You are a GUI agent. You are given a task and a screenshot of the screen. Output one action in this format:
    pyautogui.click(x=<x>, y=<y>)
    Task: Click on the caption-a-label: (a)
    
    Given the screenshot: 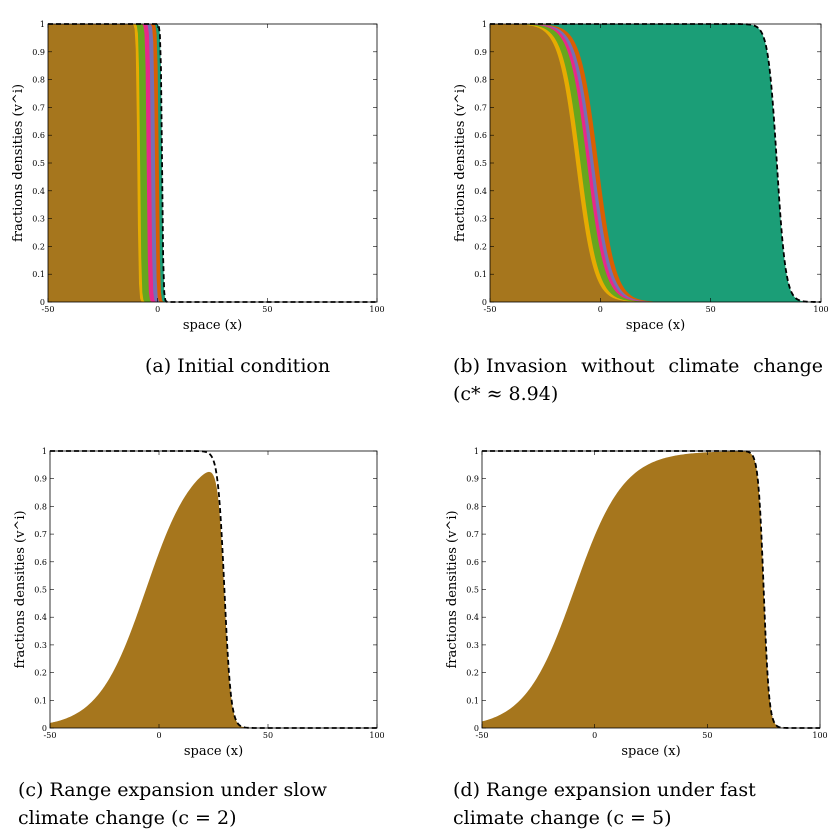 What is the action you would take?
    pyautogui.click(x=158, y=366)
    